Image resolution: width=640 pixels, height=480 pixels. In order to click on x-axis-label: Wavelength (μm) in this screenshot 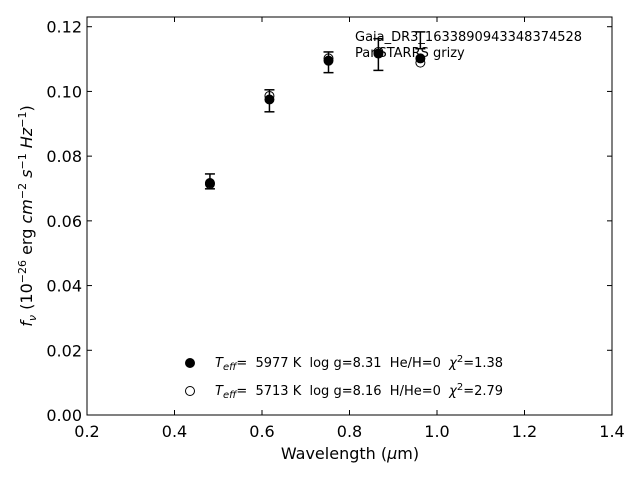, I will do `click(350, 453)`.